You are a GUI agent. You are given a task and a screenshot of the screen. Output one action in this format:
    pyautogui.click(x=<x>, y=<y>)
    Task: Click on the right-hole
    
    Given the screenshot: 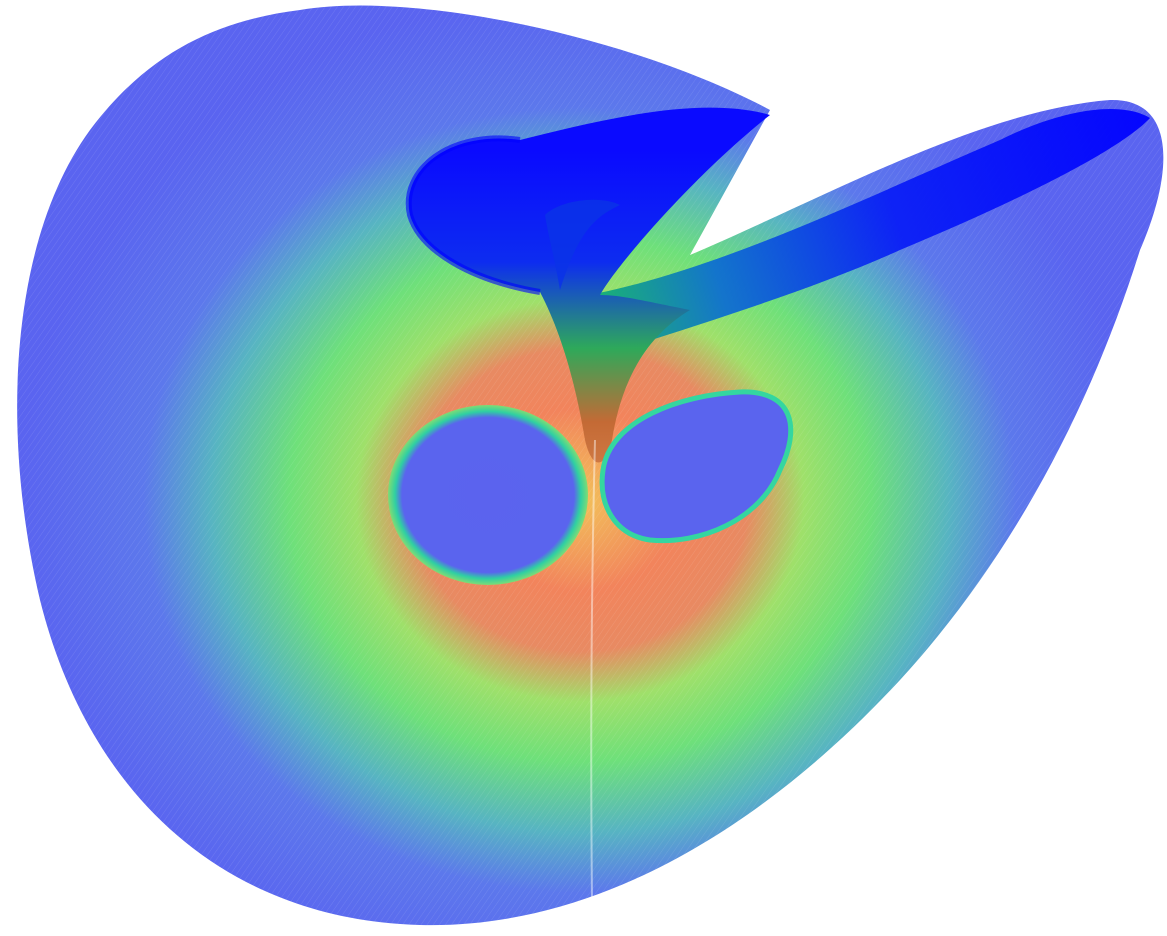 What is the action you would take?
    pyautogui.click(x=696, y=466)
    